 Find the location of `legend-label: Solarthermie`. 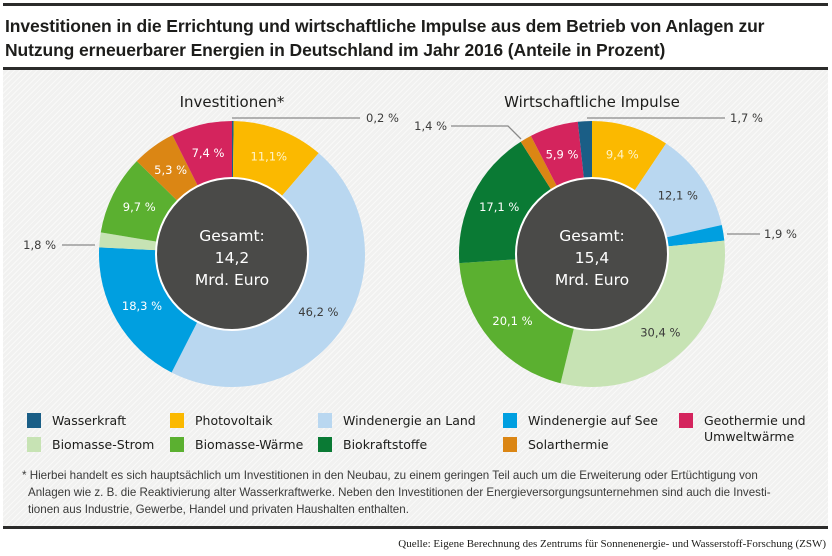

legend-label: Solarthermie is located at coordinates (568, 445).